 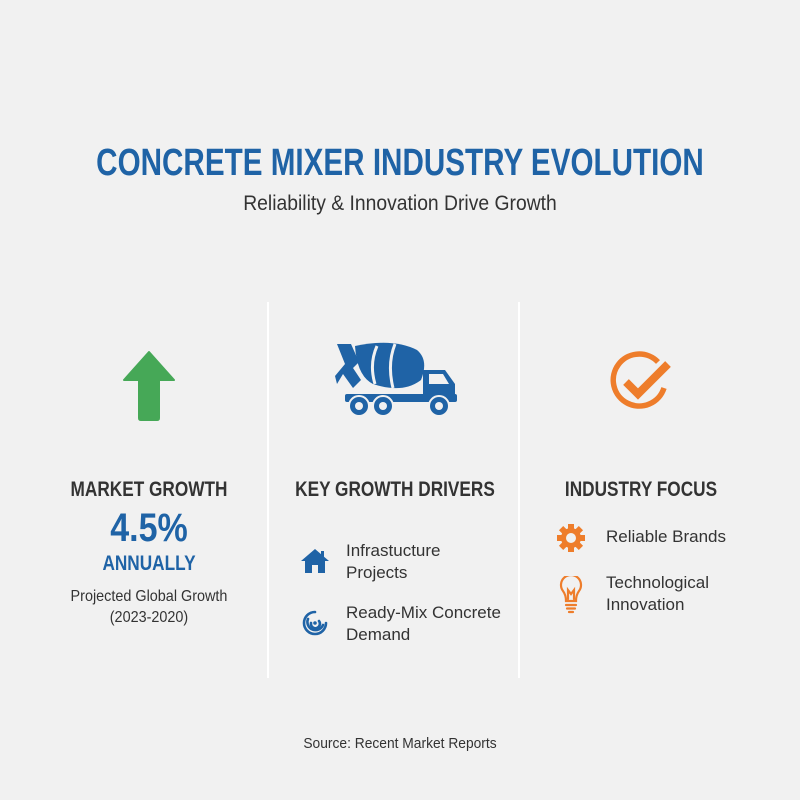 What do you see at coordinates (400, 203) in the screenshot?
I see `page-subtitle: Reliability & Innovation Drive Growth` at bounding box center [400, 203].